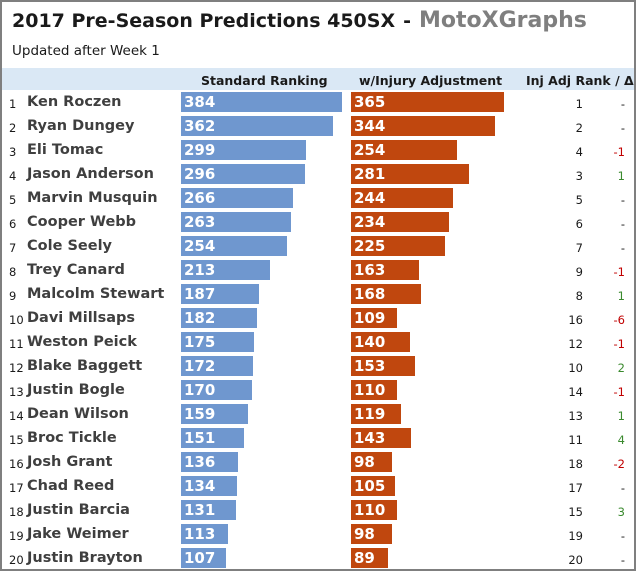 The width and height of the screenshot is (636, 571). What do you see at coordinates (200, 534) in the screenshot?
I see `standard-value: 113` at bounding box center [200, 534].